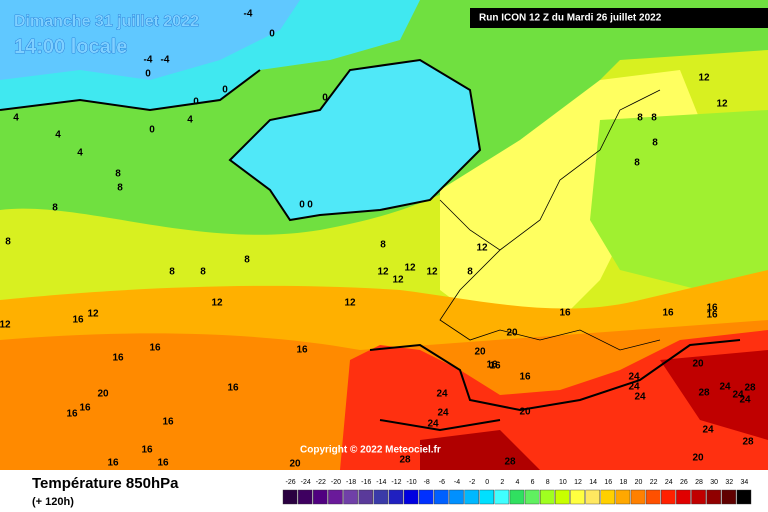 The height and width of the screenshot is (512, 768). Describe the element at coordinates (351, 482) in the screenshot. I see `scale-label: -18` at that location.